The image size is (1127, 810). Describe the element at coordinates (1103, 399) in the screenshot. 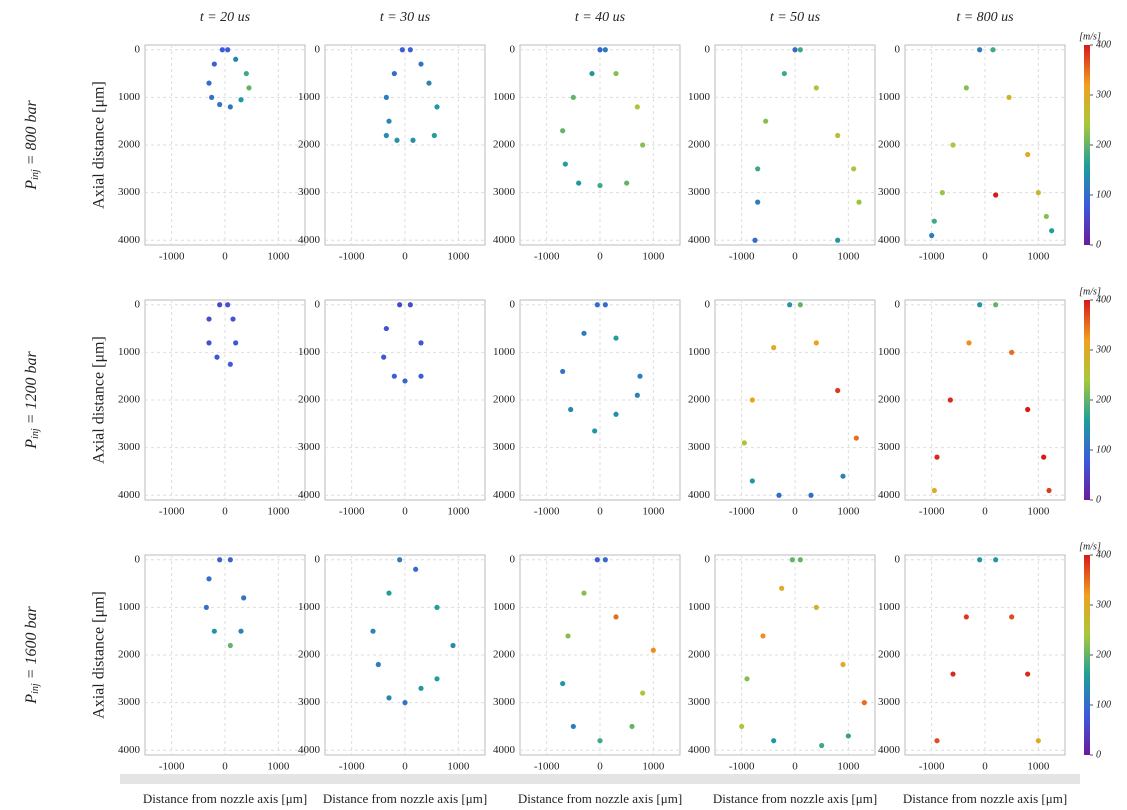

I see `colorbar-tick-label: 200` at that location.